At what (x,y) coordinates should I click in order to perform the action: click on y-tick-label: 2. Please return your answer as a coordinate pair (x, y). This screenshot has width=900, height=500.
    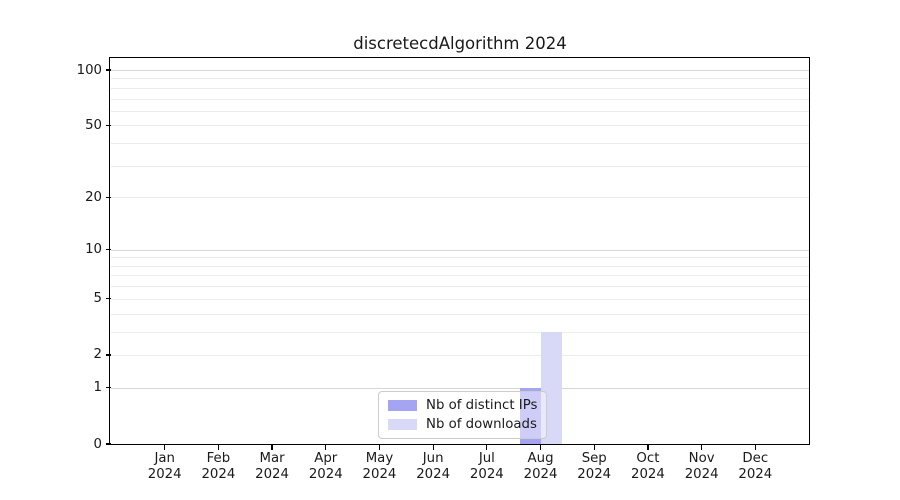
    Looking at the image, I should click on (97, 355).